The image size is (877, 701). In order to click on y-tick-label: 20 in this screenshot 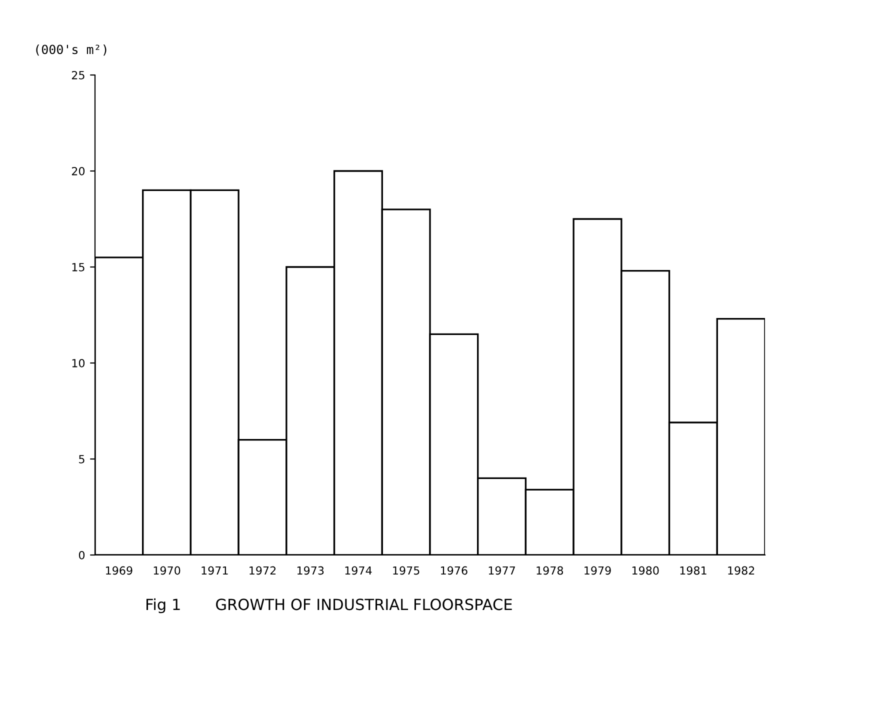, I will do `click(78, 171)`.